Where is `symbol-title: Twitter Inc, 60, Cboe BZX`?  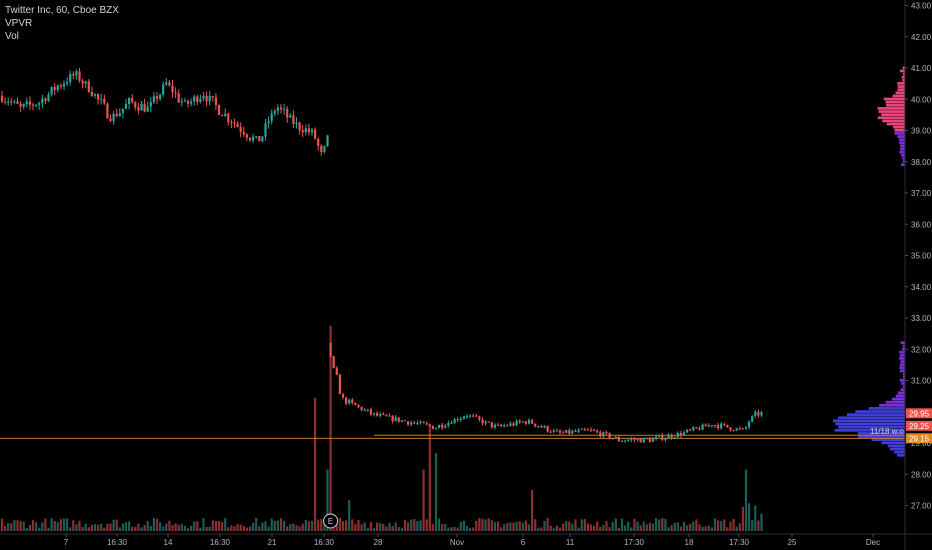
symbol-title: Twitter Inc, 60, Cboe BZX is located at coordinates (62, 10).